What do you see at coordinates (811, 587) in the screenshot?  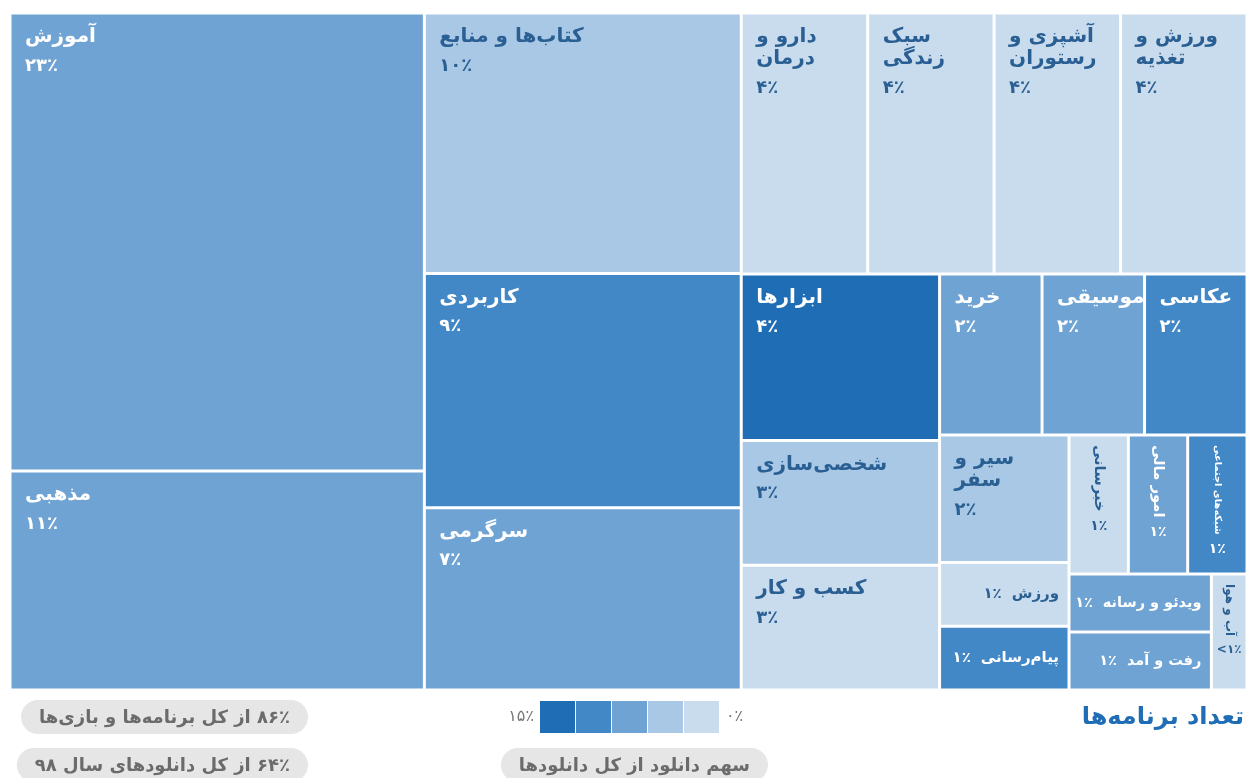 I see `category-label: کسب و کار` at bounding box center [811, 587].